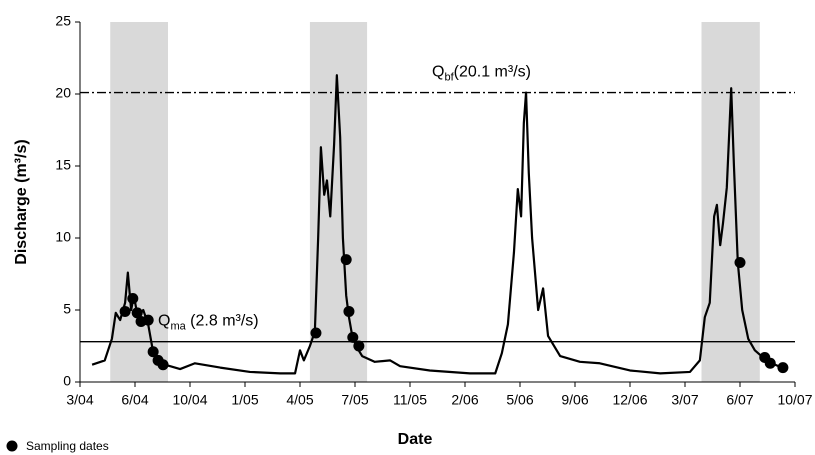 The height and width of the screenshot is (455, 815). What do you see at coordinates (739, 400) in the screenshot?
I see `x-tick-label: 6/07` at bounding box center [739, 400].